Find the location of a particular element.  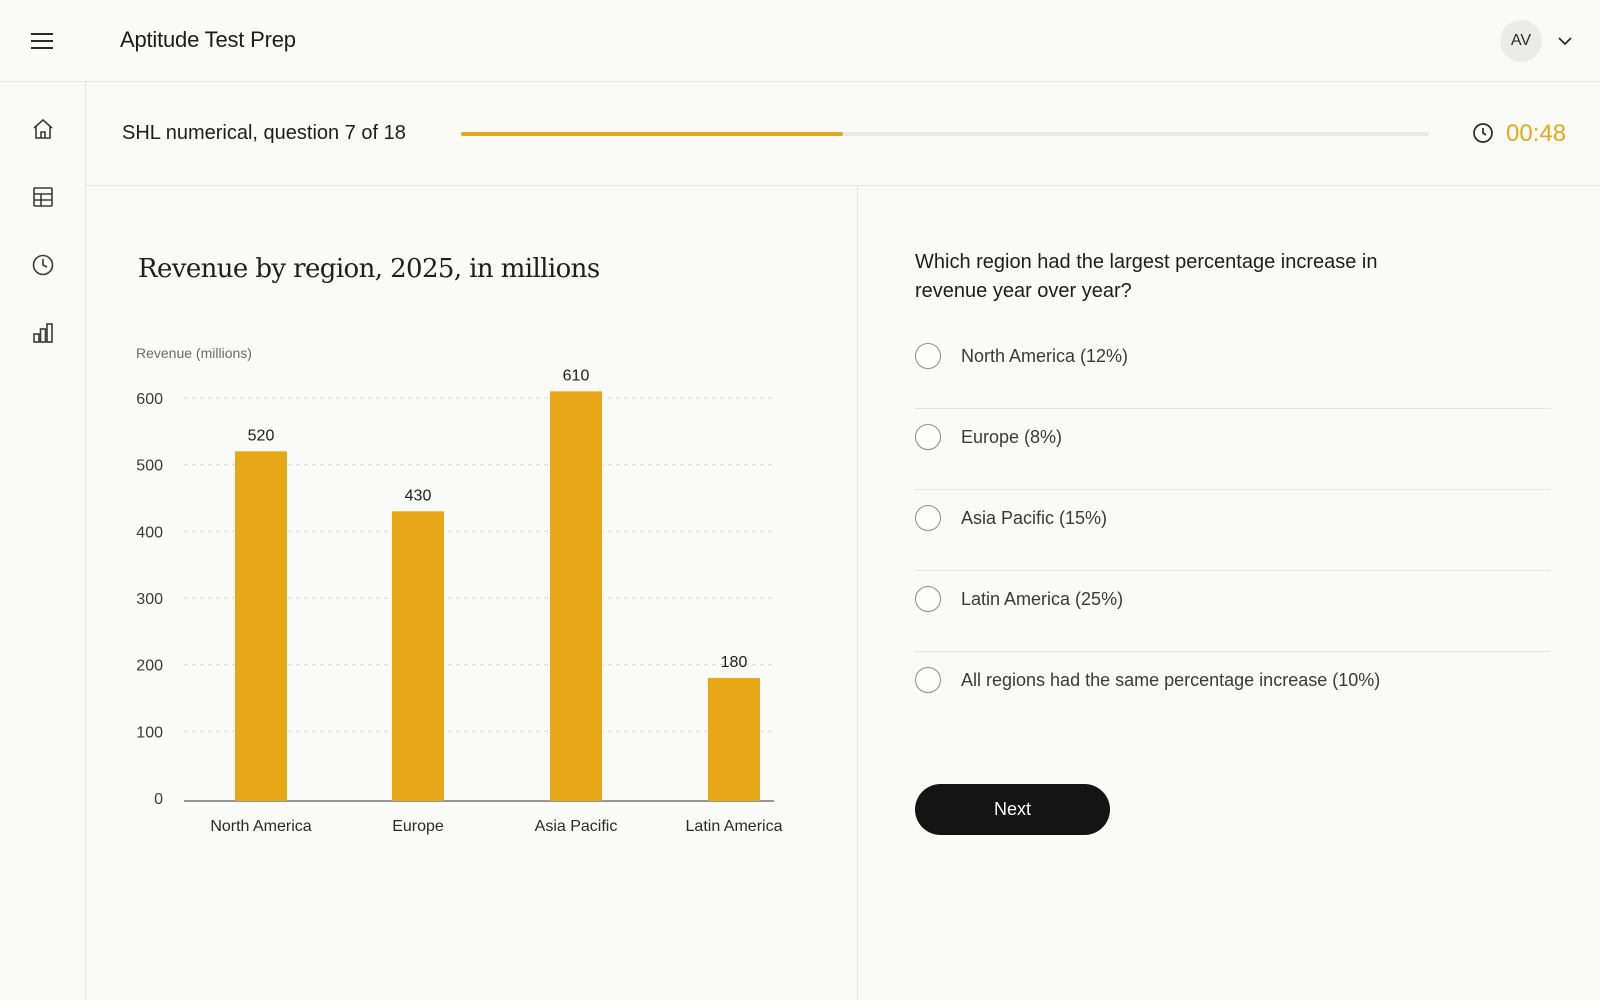

y-tick-label: 300 is located at coordinates (149, 599).